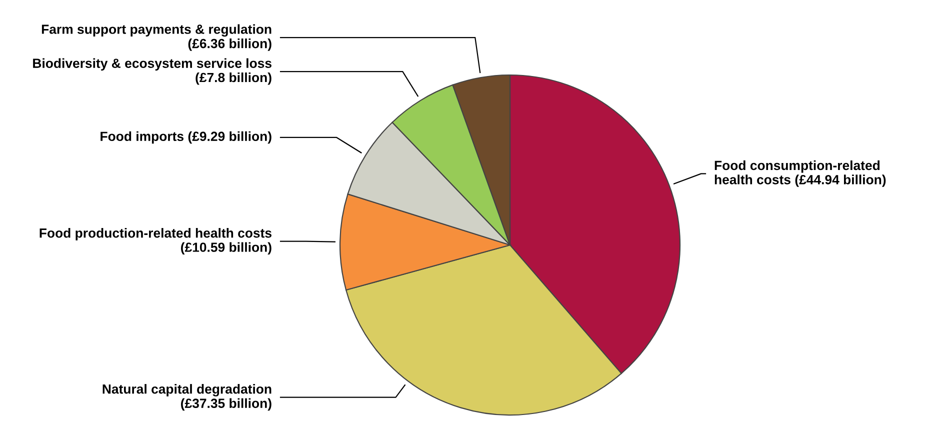 The image size is (928, 423). Describe the element at coordinates (800, 173) in the screenshot. I see `slice-label: Food consumption-related health costs (£44.94 billion)` at that location.